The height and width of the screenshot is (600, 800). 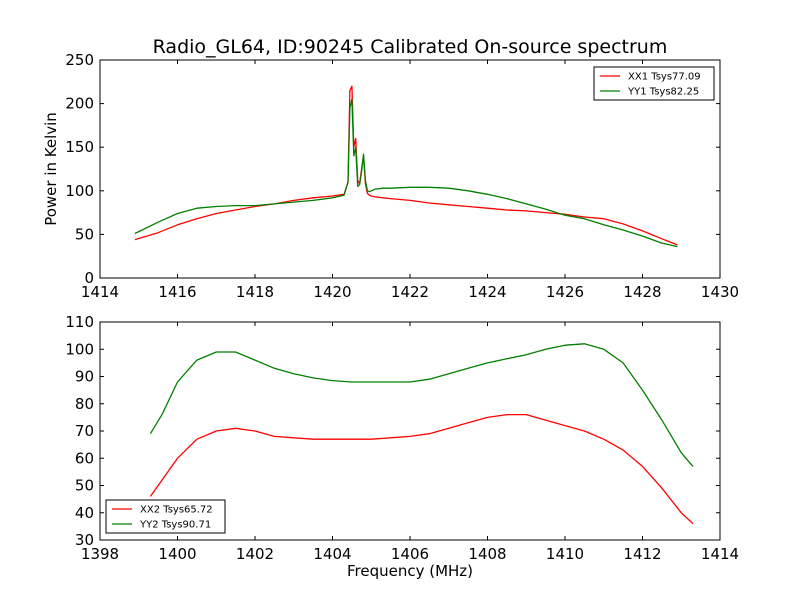 I want to click on y-tick-label: 30, so click(x=84, y=540).